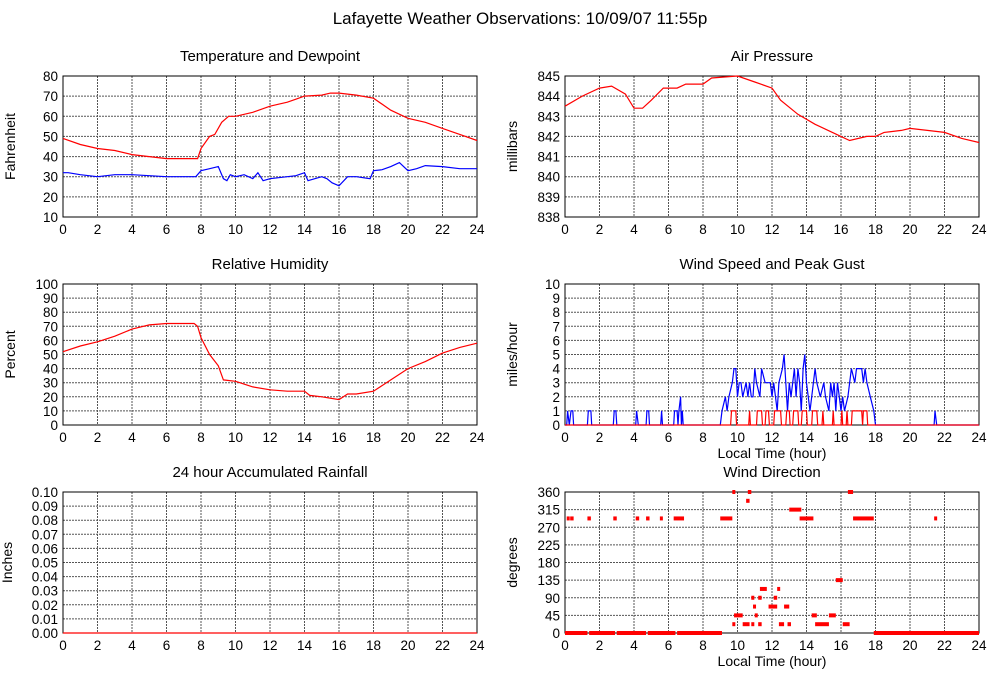 Image resolution: width=1000 pixels, height=685 pixels. I want to click on y-tick-label: 845, so click(548, 76).